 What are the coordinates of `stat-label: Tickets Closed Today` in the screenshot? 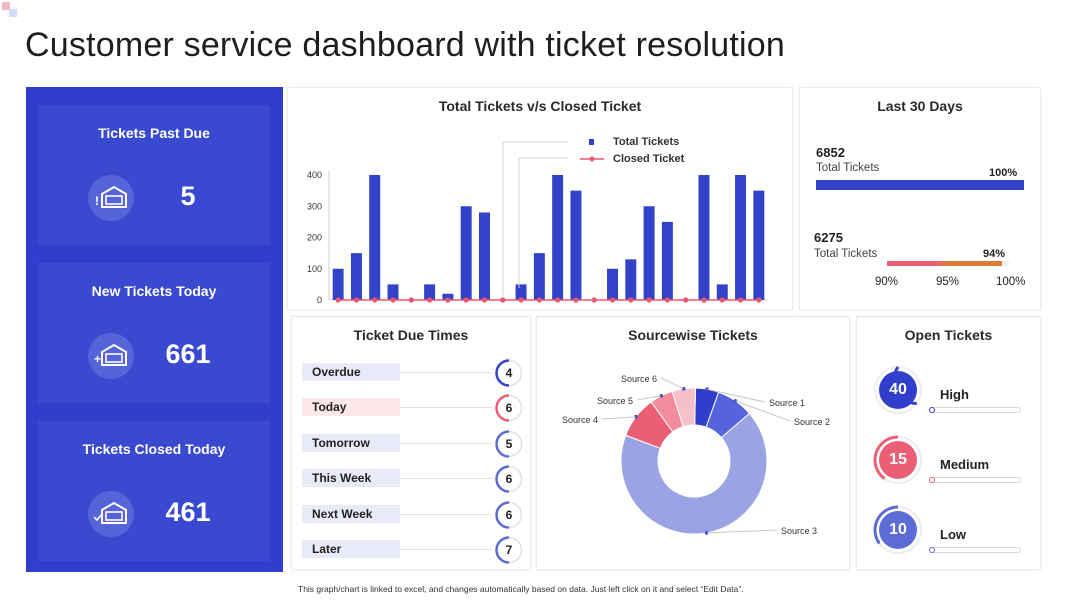 It's located at (154, 449).